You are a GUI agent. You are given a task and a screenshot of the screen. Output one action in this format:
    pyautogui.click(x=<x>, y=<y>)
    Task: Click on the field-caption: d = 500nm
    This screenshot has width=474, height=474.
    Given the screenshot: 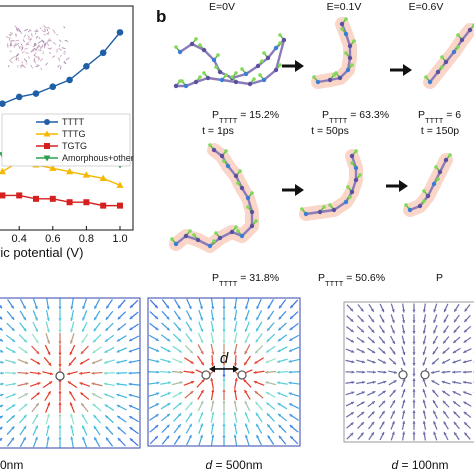 What is the action you would take?
    pyautogui.click(x=233, y=465)
    